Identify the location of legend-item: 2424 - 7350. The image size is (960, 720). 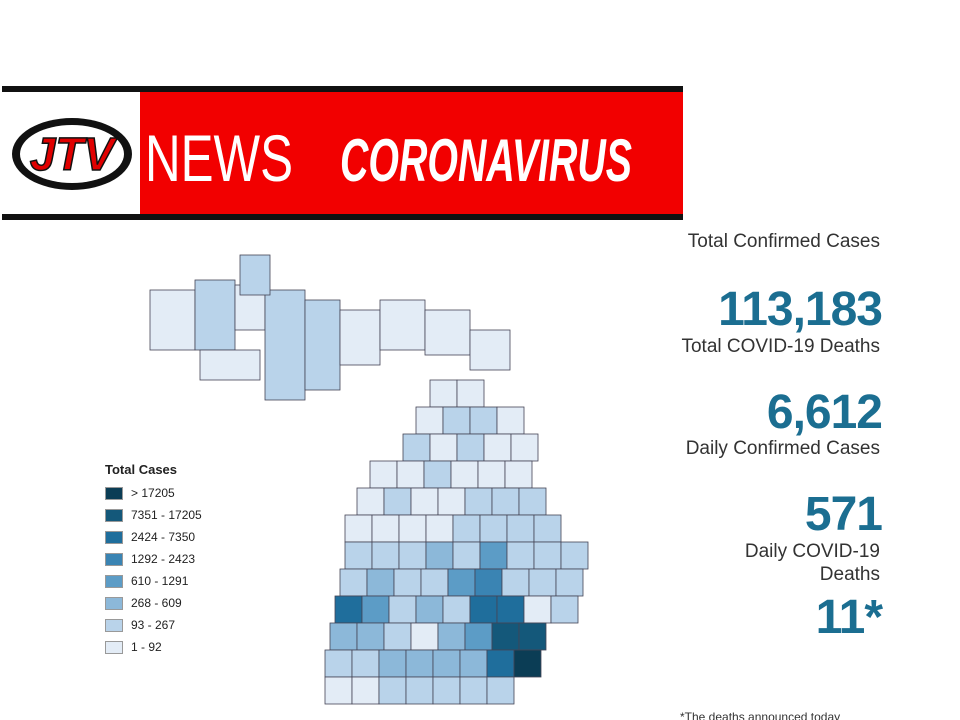
(150, 537).